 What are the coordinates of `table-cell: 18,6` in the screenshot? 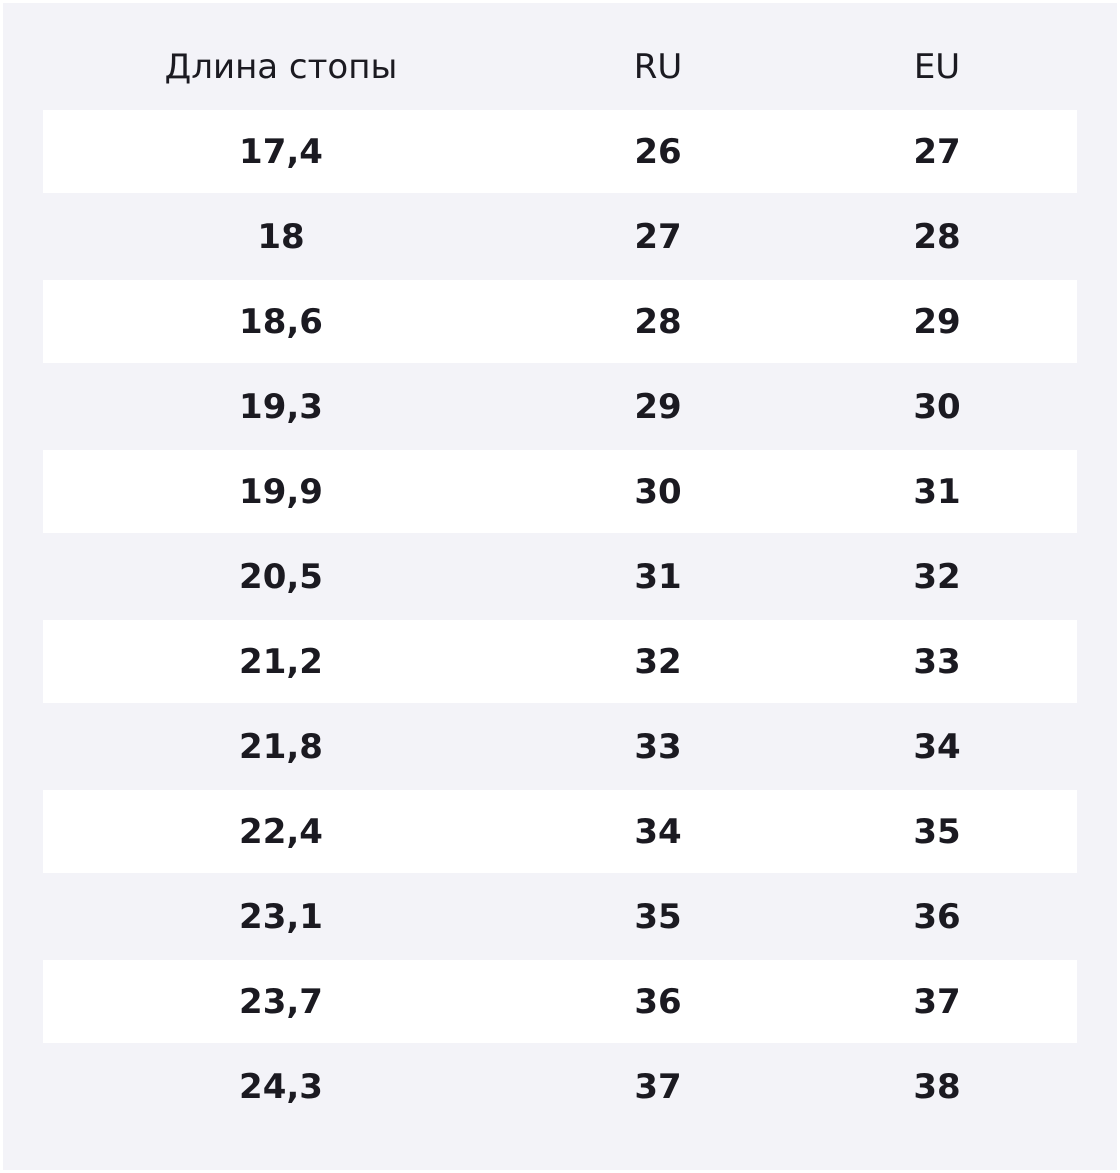 It's located at (281, 322).